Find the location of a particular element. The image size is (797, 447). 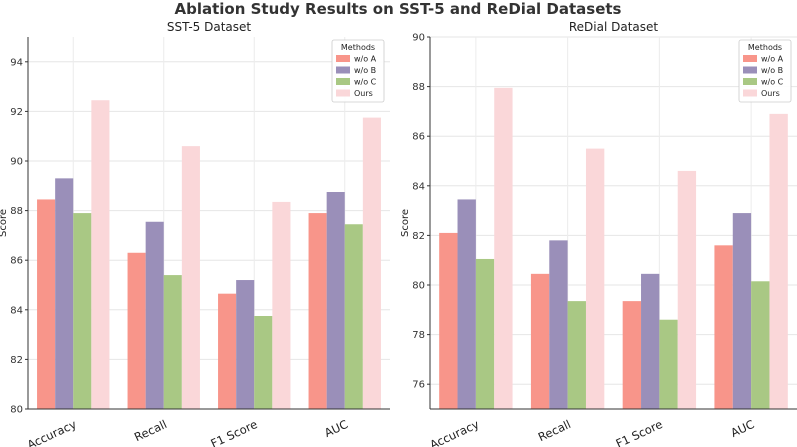

y-tick-label: 78 is located at coordinates (418, 335).